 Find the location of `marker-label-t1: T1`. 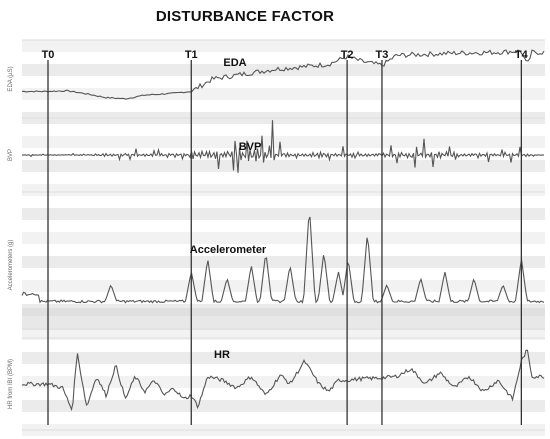

marker-label-t1: T1 is located at coordinates (191, 55).